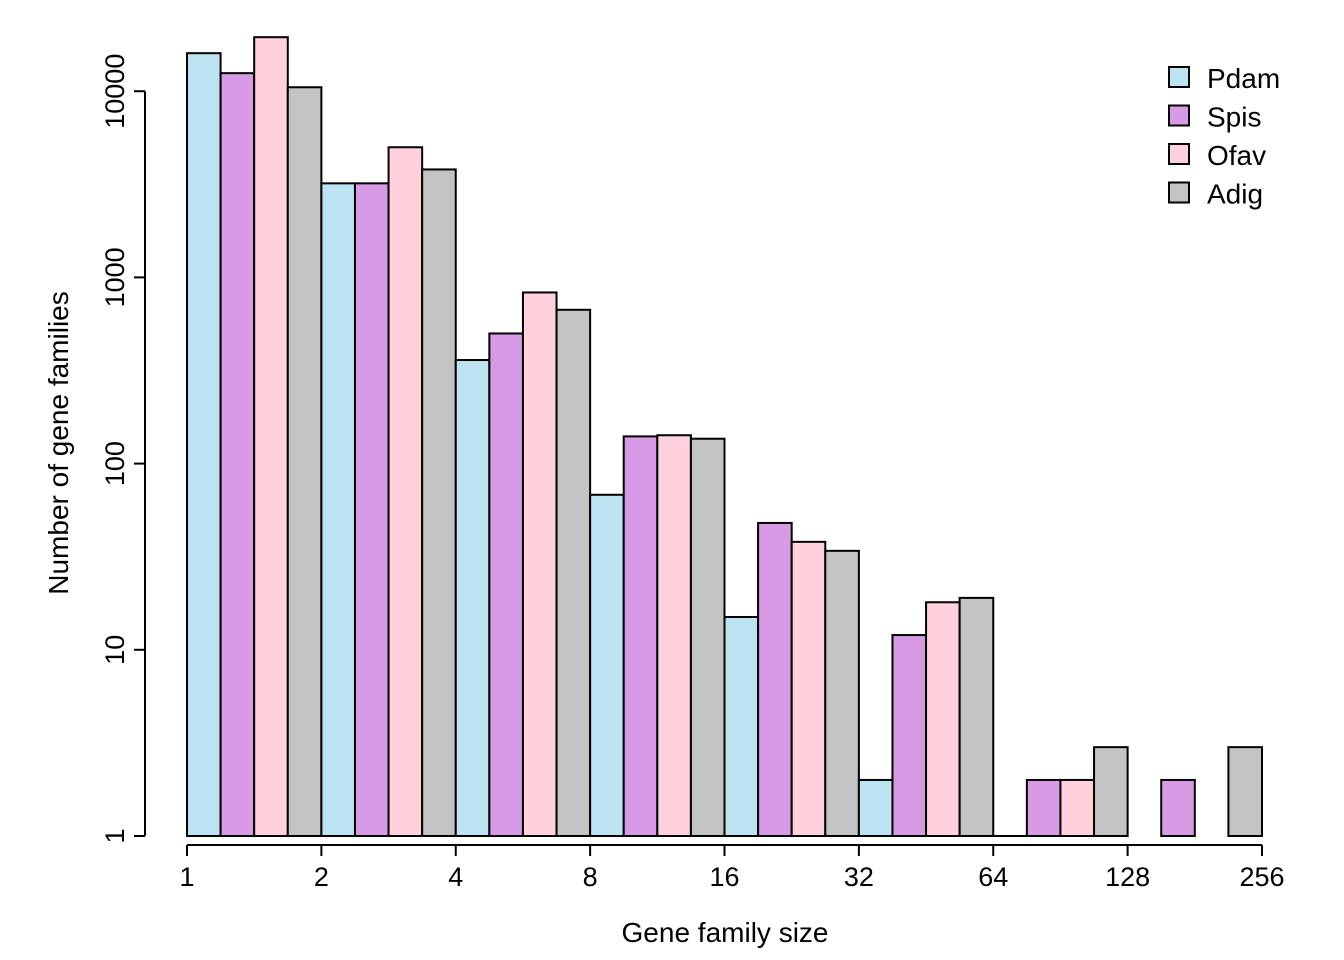  Describe the element at coordinates (115, 835) in the screenshot. I see `y-tick-label: 1` at that location.